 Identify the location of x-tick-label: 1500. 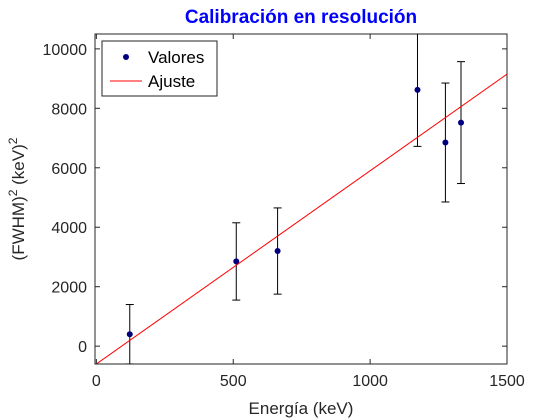
(507, 381).